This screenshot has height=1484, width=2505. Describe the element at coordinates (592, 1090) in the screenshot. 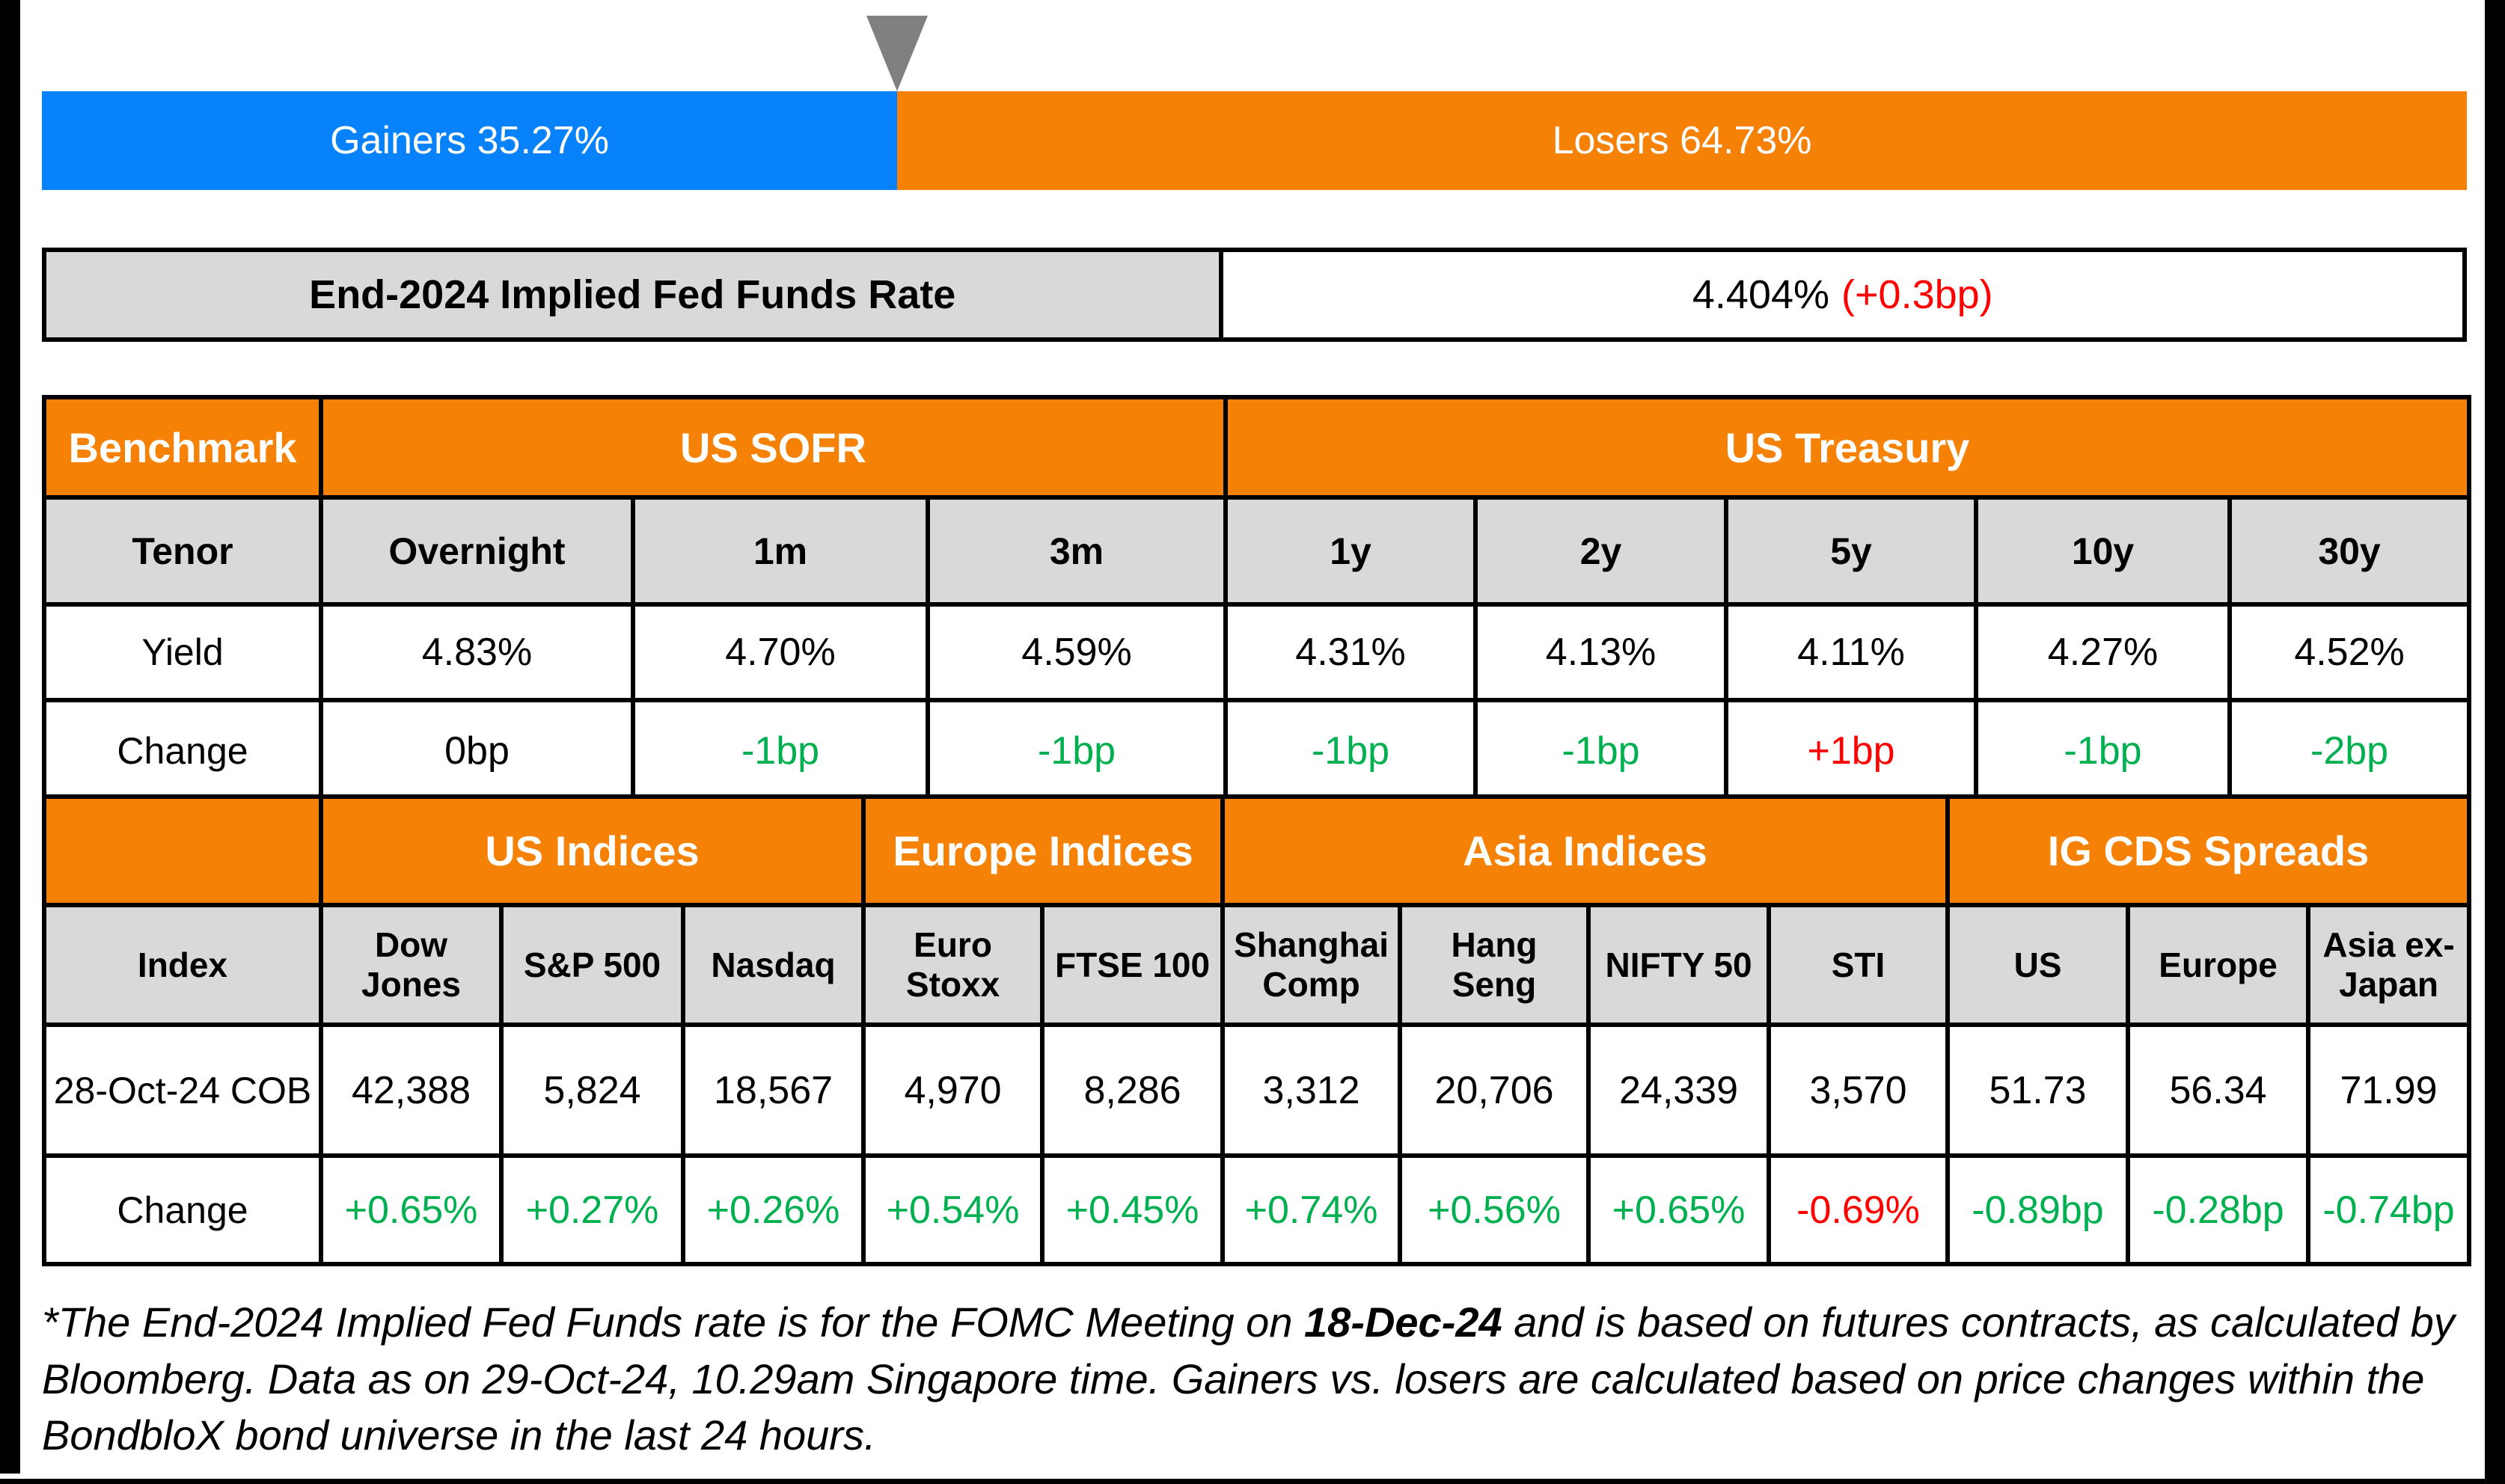

I see `index-value-cell: 5,824` at that location.